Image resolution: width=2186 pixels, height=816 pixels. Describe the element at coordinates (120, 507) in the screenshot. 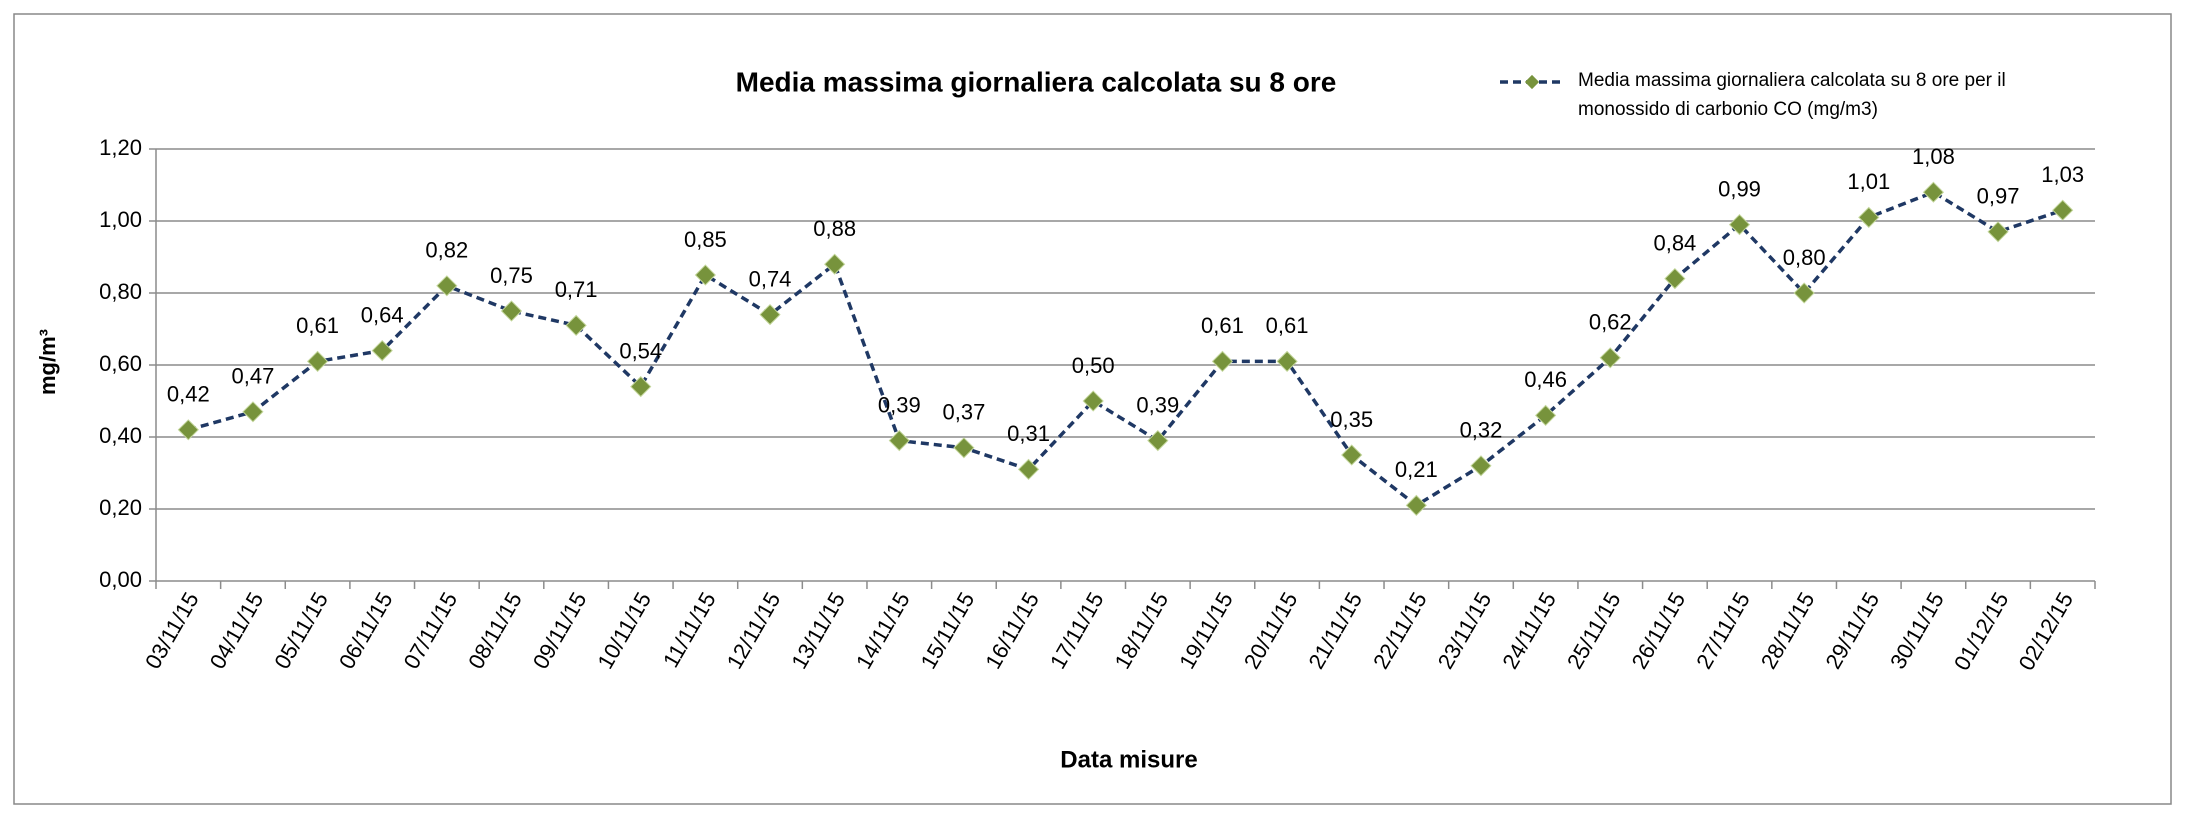

I see `y-tick-label: 0,20` at that location.